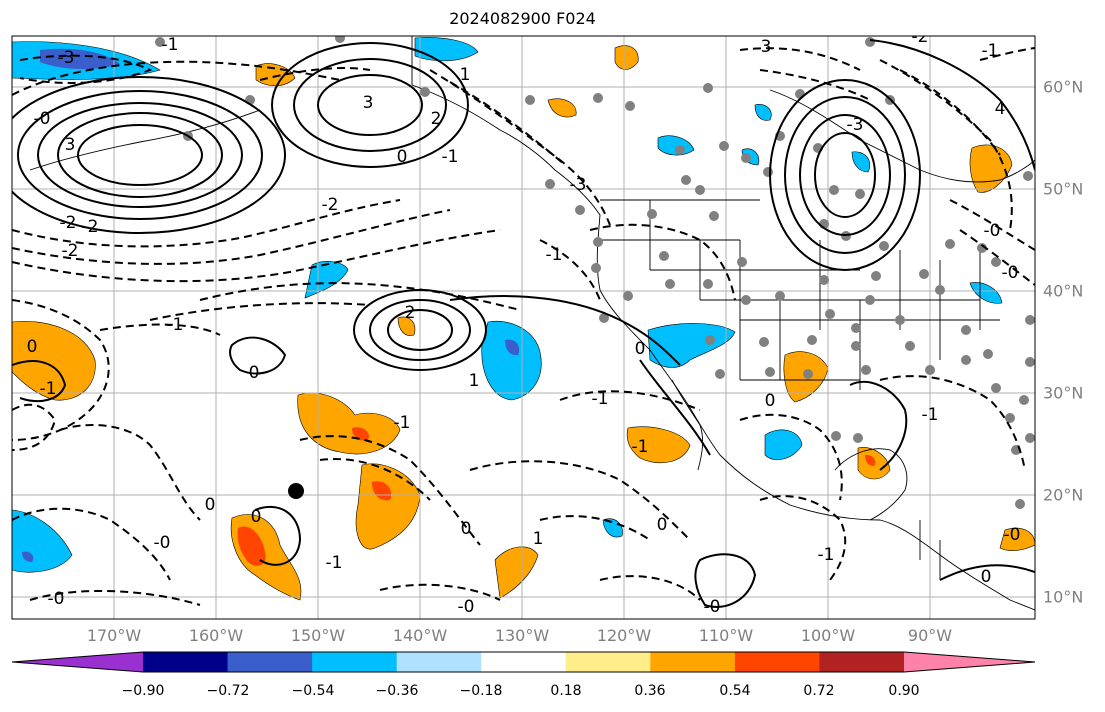 The height and width of the screenshot is (712, 1105). I want to click on colorbar-tick-label: −0.72, so click(228, 691).